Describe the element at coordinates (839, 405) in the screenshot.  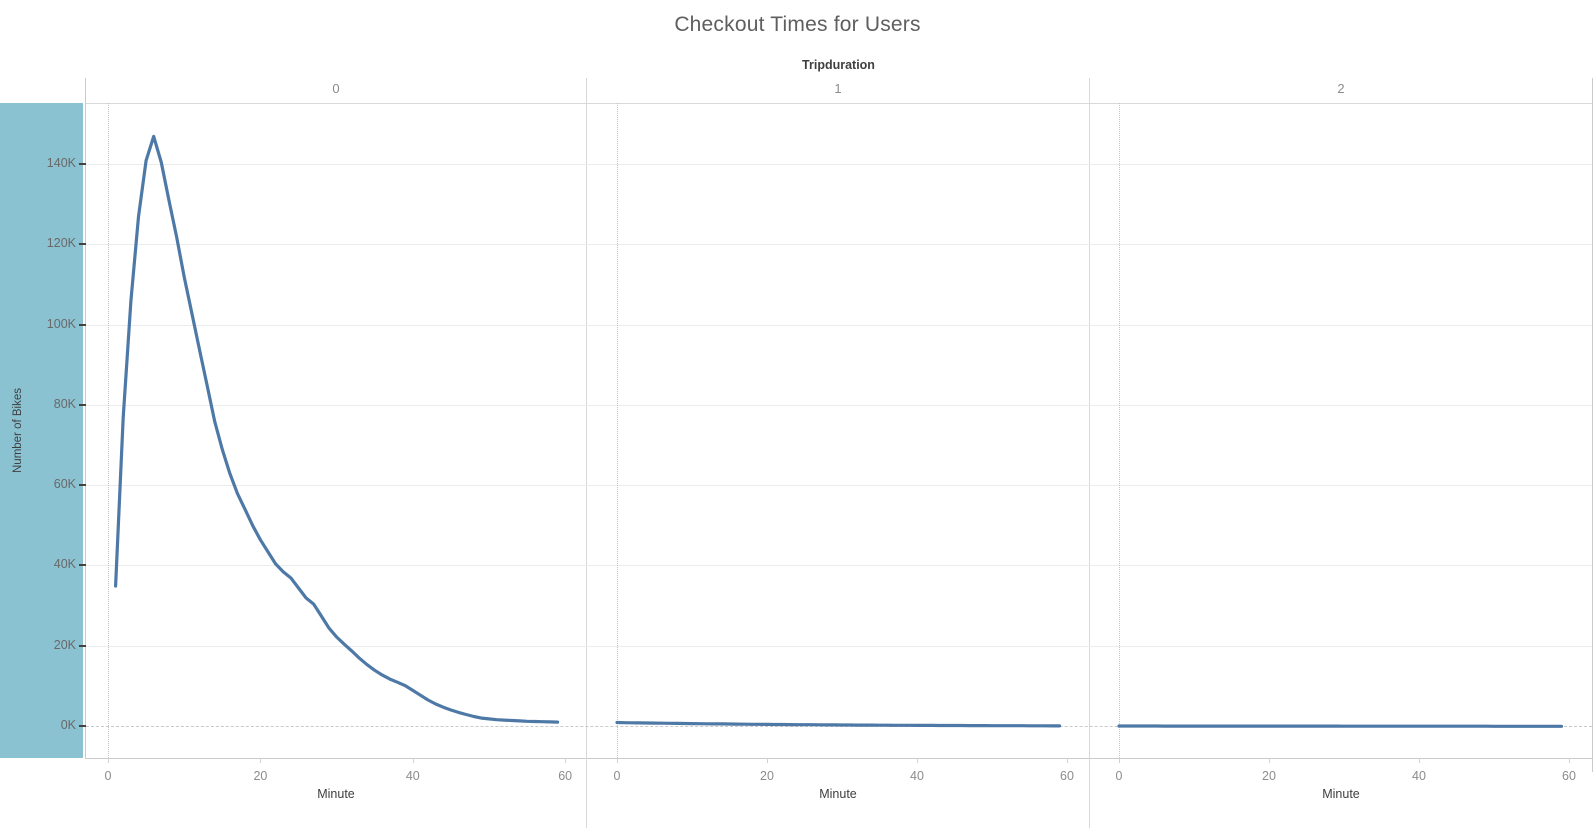
I see `y-gridline-80k` at that location.